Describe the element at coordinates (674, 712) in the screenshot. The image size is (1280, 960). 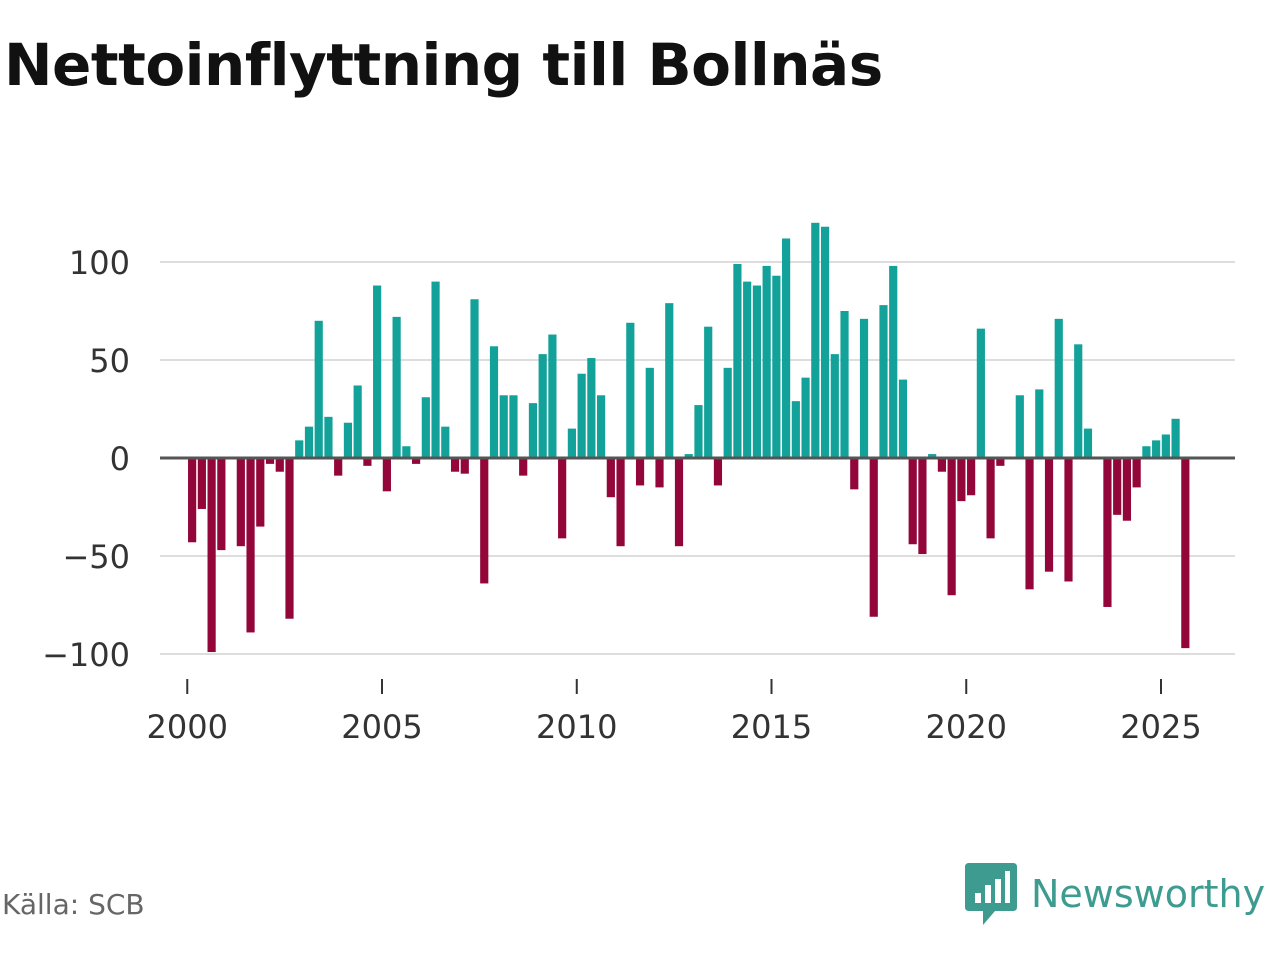
I see `x-axis: 2000 2005 2010 2015 2020 2025` at that location.